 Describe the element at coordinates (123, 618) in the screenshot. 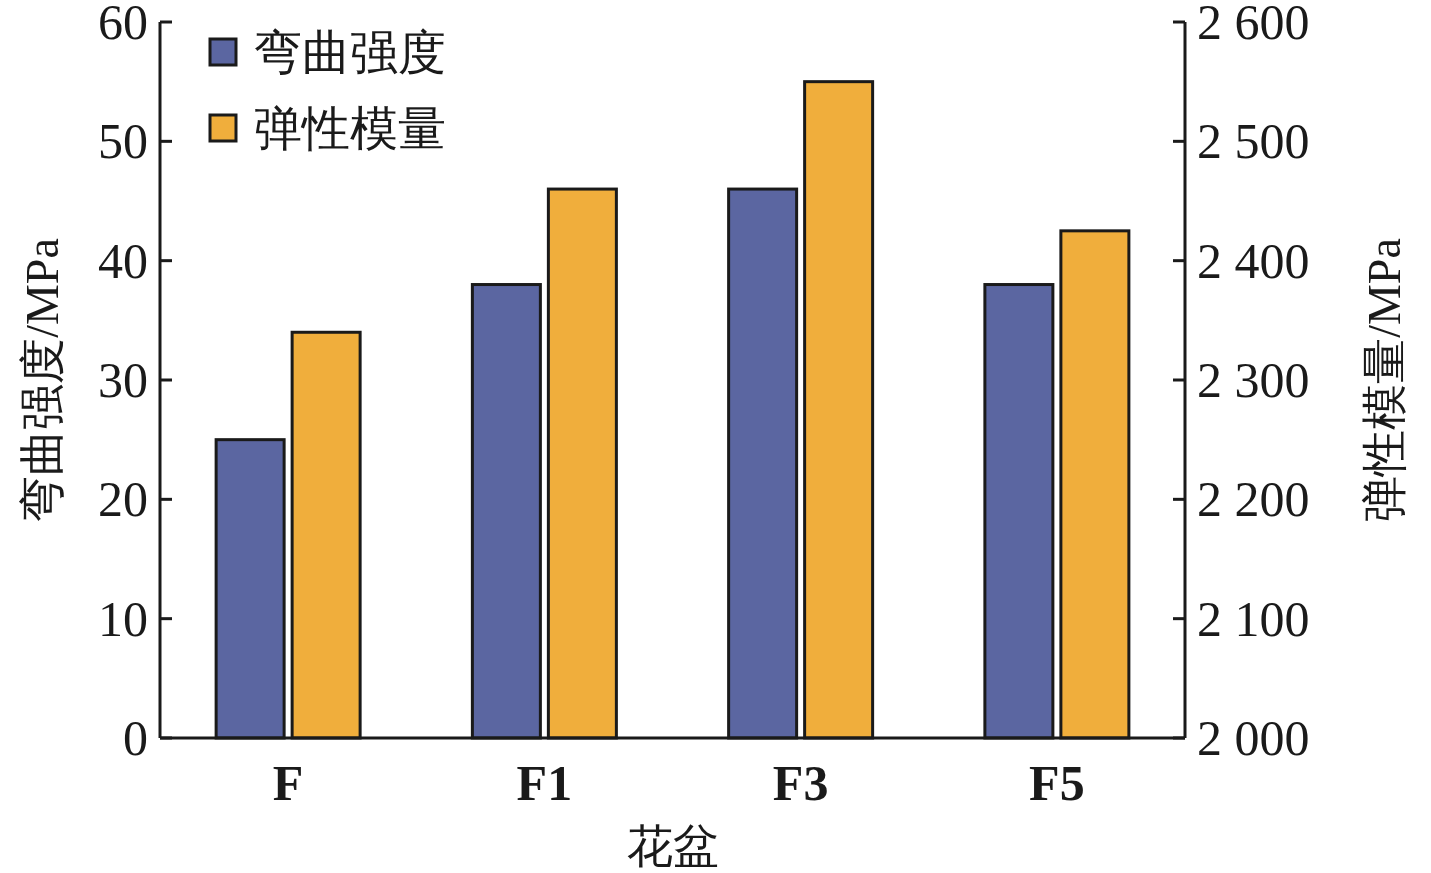

I see `y-tick-label: 10` at that location.